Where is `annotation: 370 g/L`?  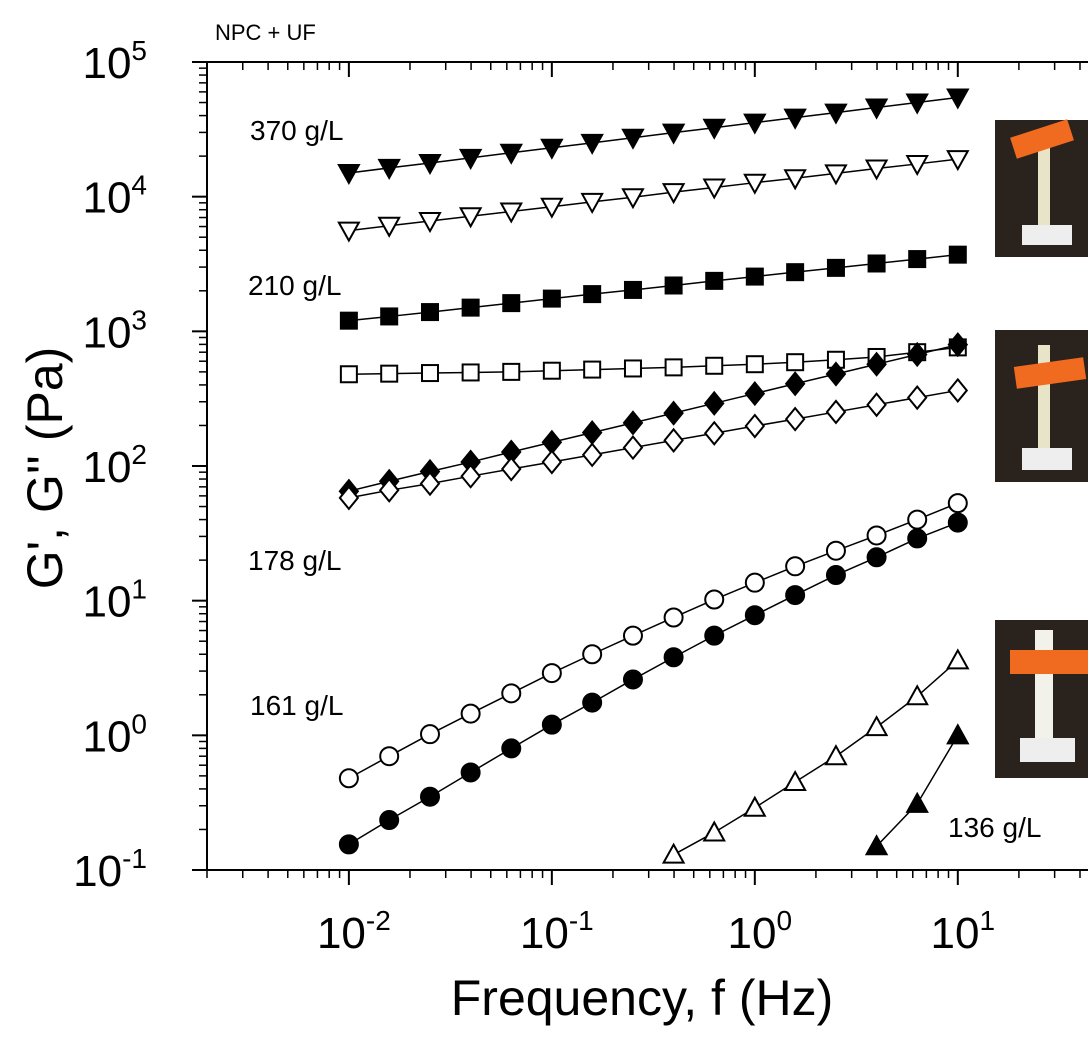 annotation: 370 g/L is located at coordinates (296, 130).